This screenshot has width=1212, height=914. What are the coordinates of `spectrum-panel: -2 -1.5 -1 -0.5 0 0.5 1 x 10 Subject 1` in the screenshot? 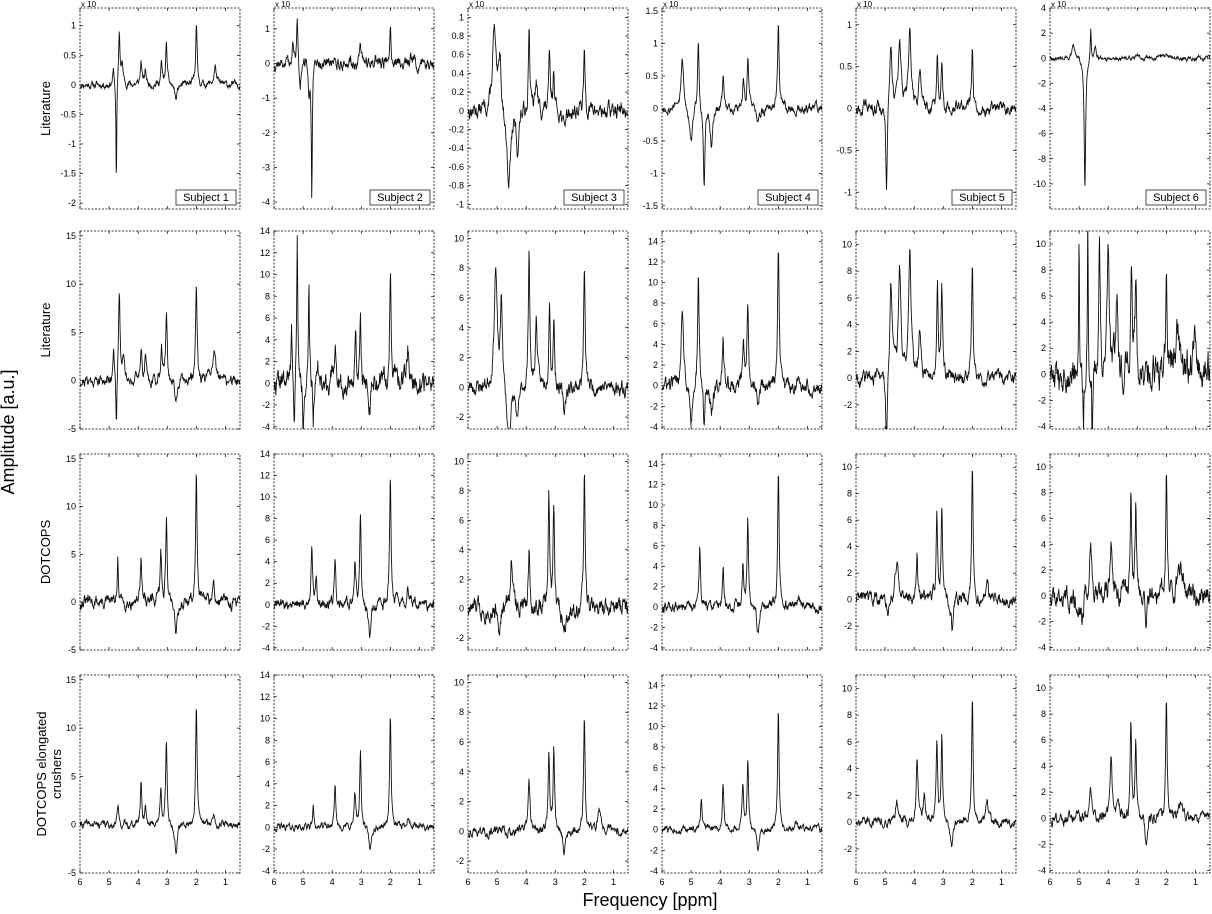 It's located at (150, 105).